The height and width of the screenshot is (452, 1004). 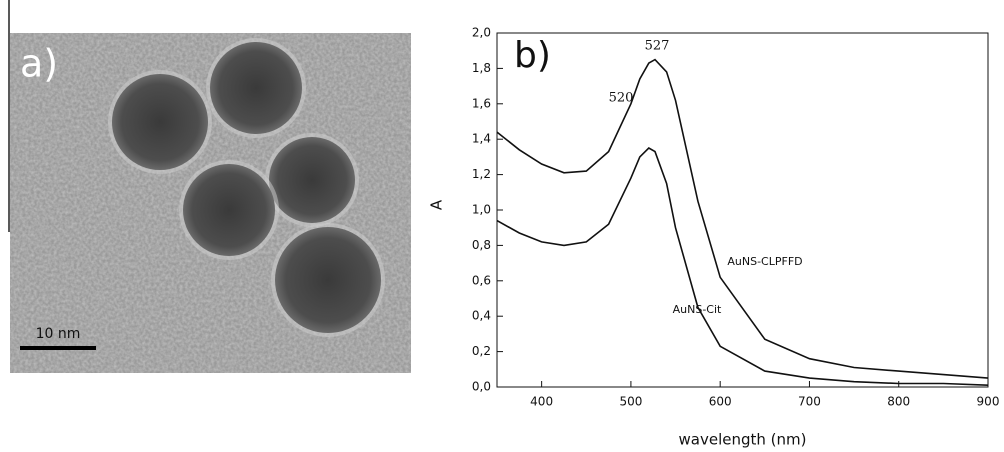 I want to click on y-tick-label: 1,4, so click(x=481, y=139).